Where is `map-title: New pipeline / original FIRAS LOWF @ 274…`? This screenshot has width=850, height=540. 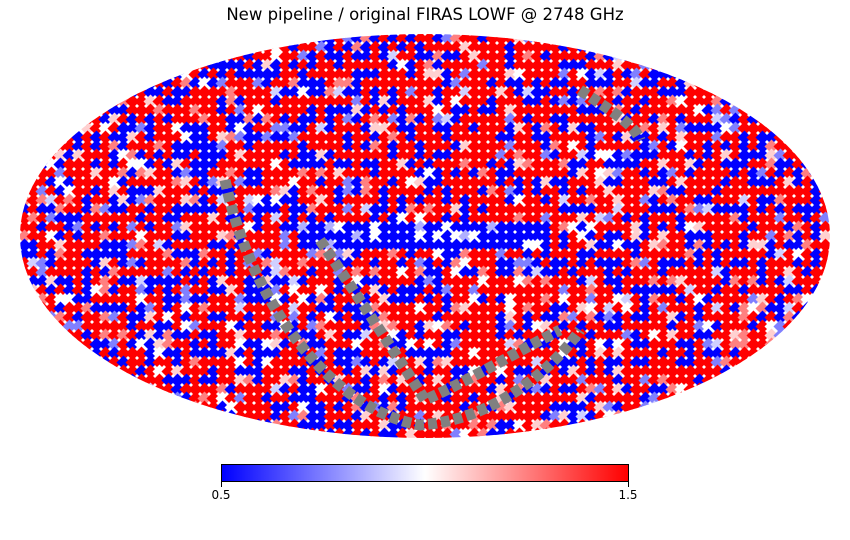
map-title: New pipeline / original FIRAS LOWF @ 274… is located at coordinates (425, 14).